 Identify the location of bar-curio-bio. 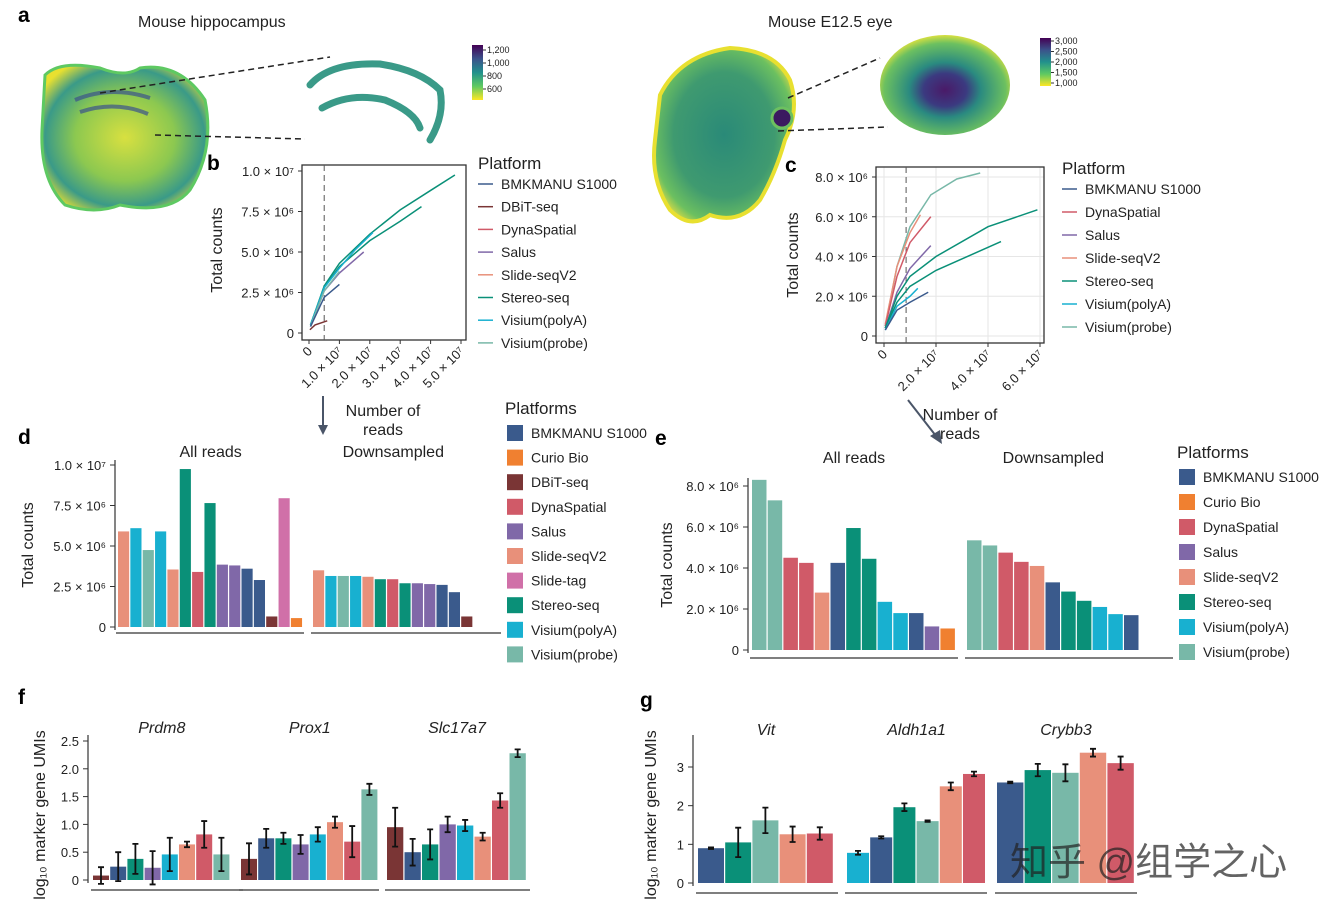
(296, 622).